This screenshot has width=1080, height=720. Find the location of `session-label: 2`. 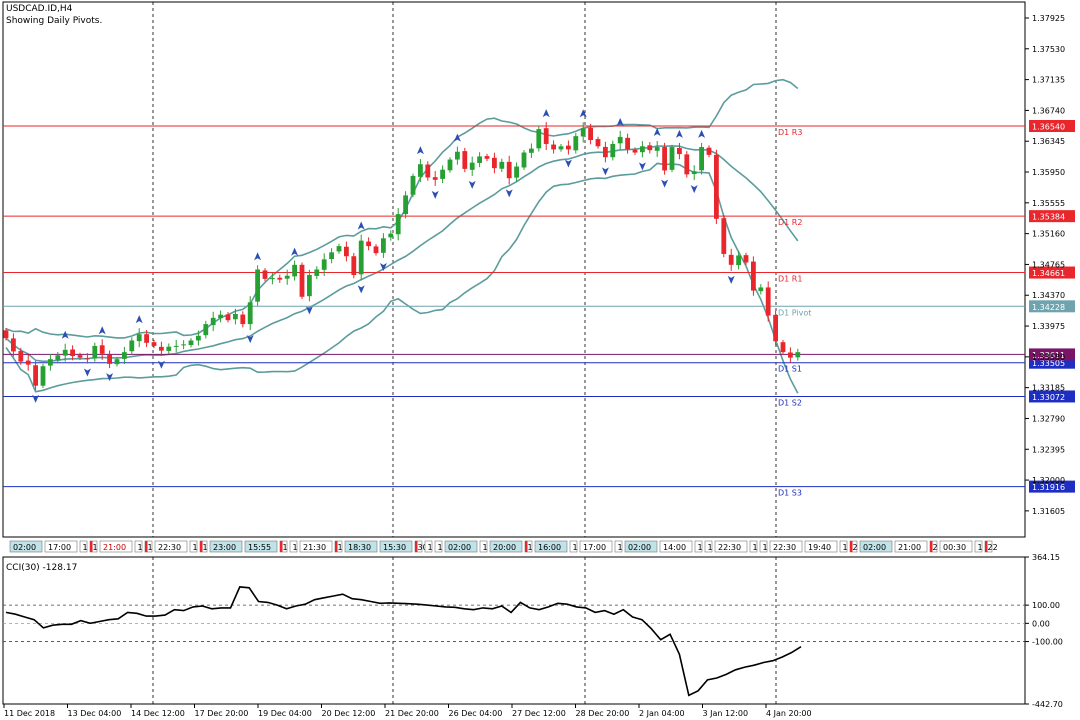

session-label: 2 is located at coordinates (935, 547).